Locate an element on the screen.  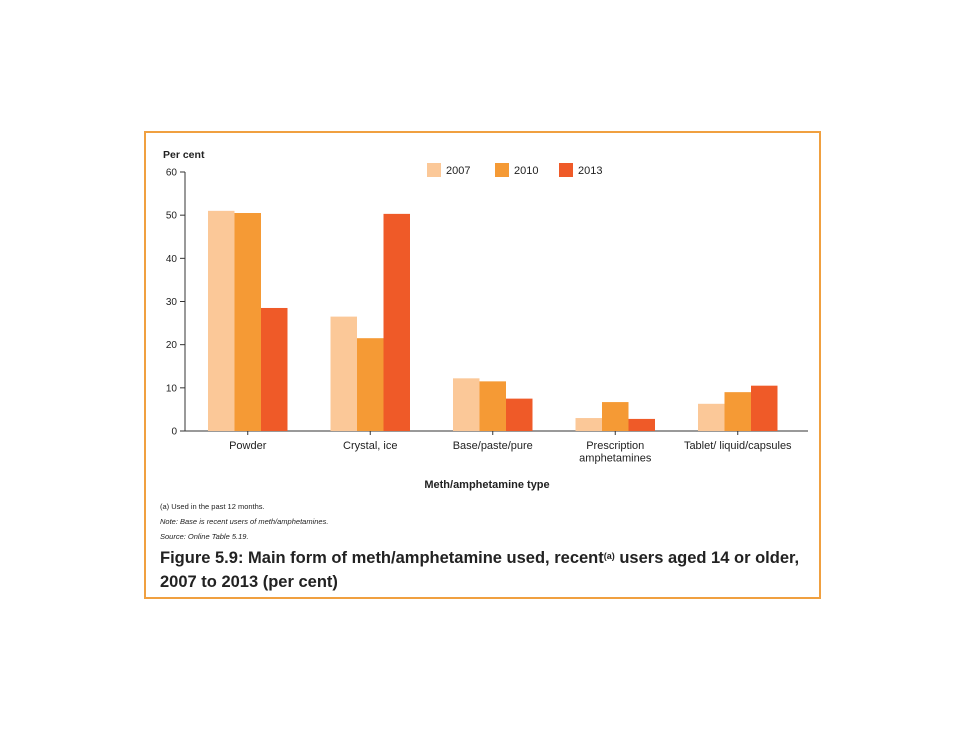
x-tick-label: Base/paste/pure is located at coordinates (493, 446).